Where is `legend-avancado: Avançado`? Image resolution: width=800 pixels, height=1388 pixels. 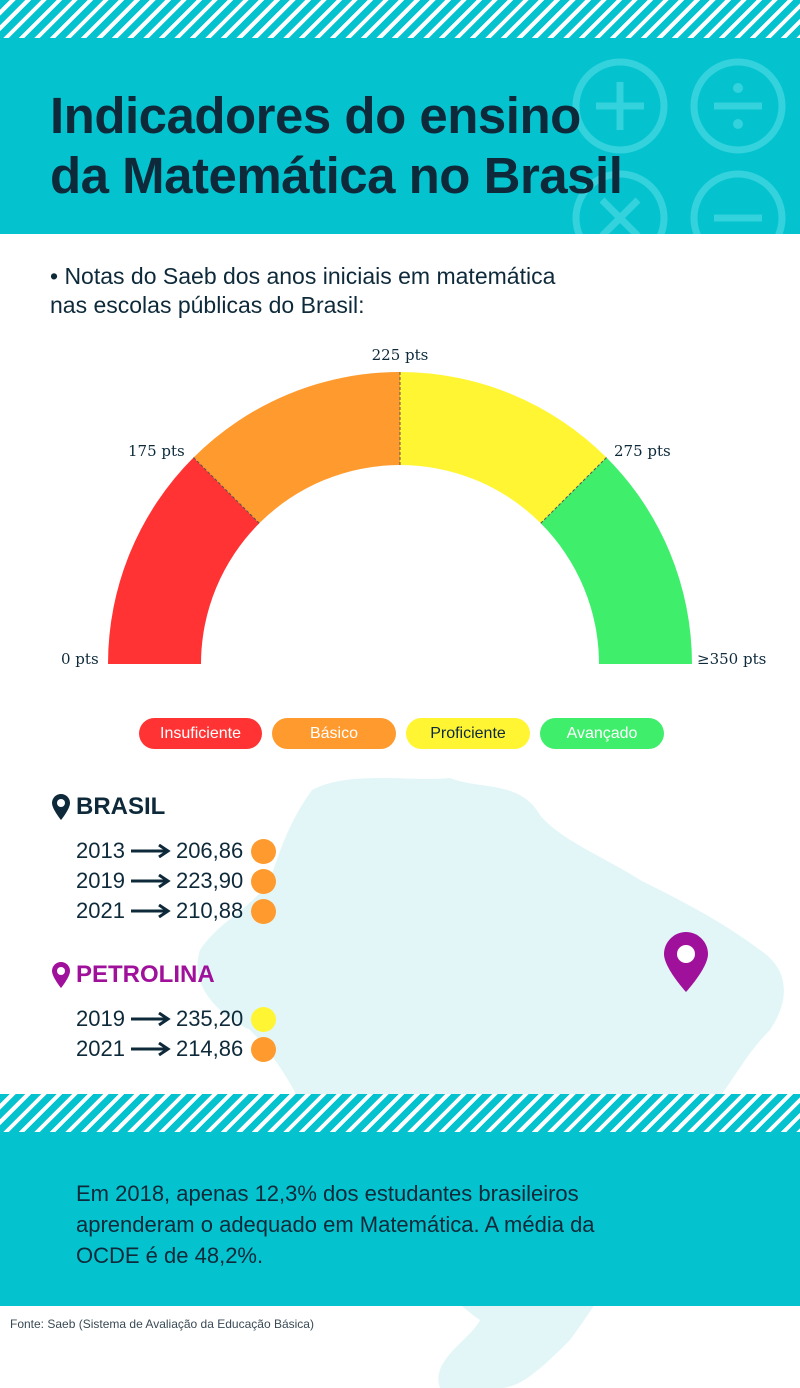
legend-avancado: Avançado is located at coordinates (602, 733).